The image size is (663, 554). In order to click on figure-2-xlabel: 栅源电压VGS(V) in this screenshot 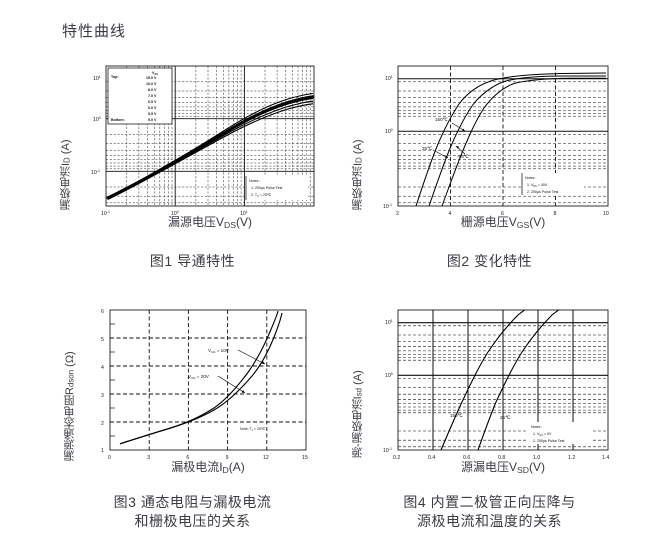, I will do `click(503, 222)`.